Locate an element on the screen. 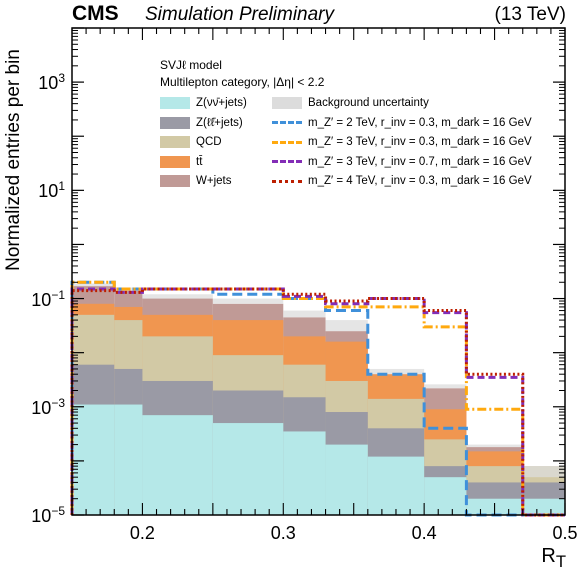 Image resolution: width=580 pixels, height=576 pixels. legend-label: W+jets is located at coordinates (214, 181).